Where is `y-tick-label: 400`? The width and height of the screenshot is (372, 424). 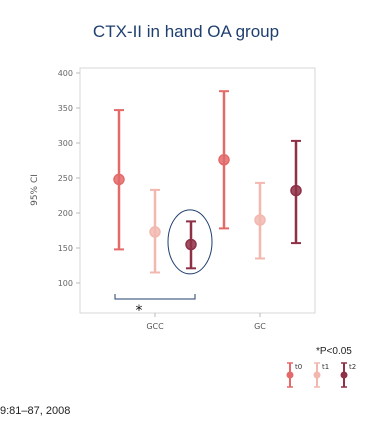 y-tick-label: 400 is located at coordinates (65, 73).